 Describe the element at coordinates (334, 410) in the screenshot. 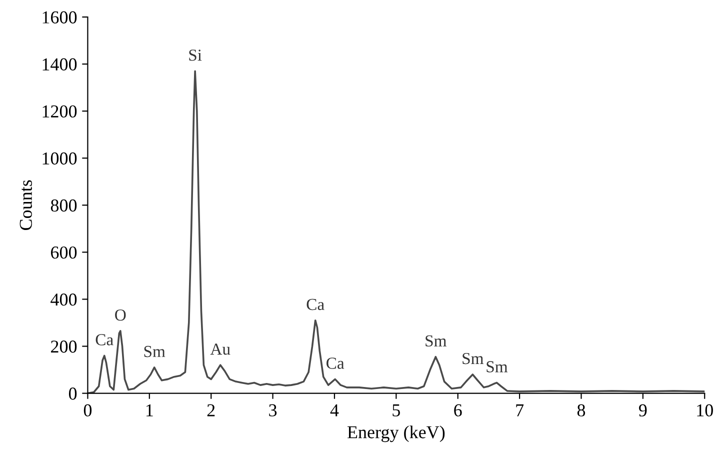

I see `x-tick-label: 4` at that location.